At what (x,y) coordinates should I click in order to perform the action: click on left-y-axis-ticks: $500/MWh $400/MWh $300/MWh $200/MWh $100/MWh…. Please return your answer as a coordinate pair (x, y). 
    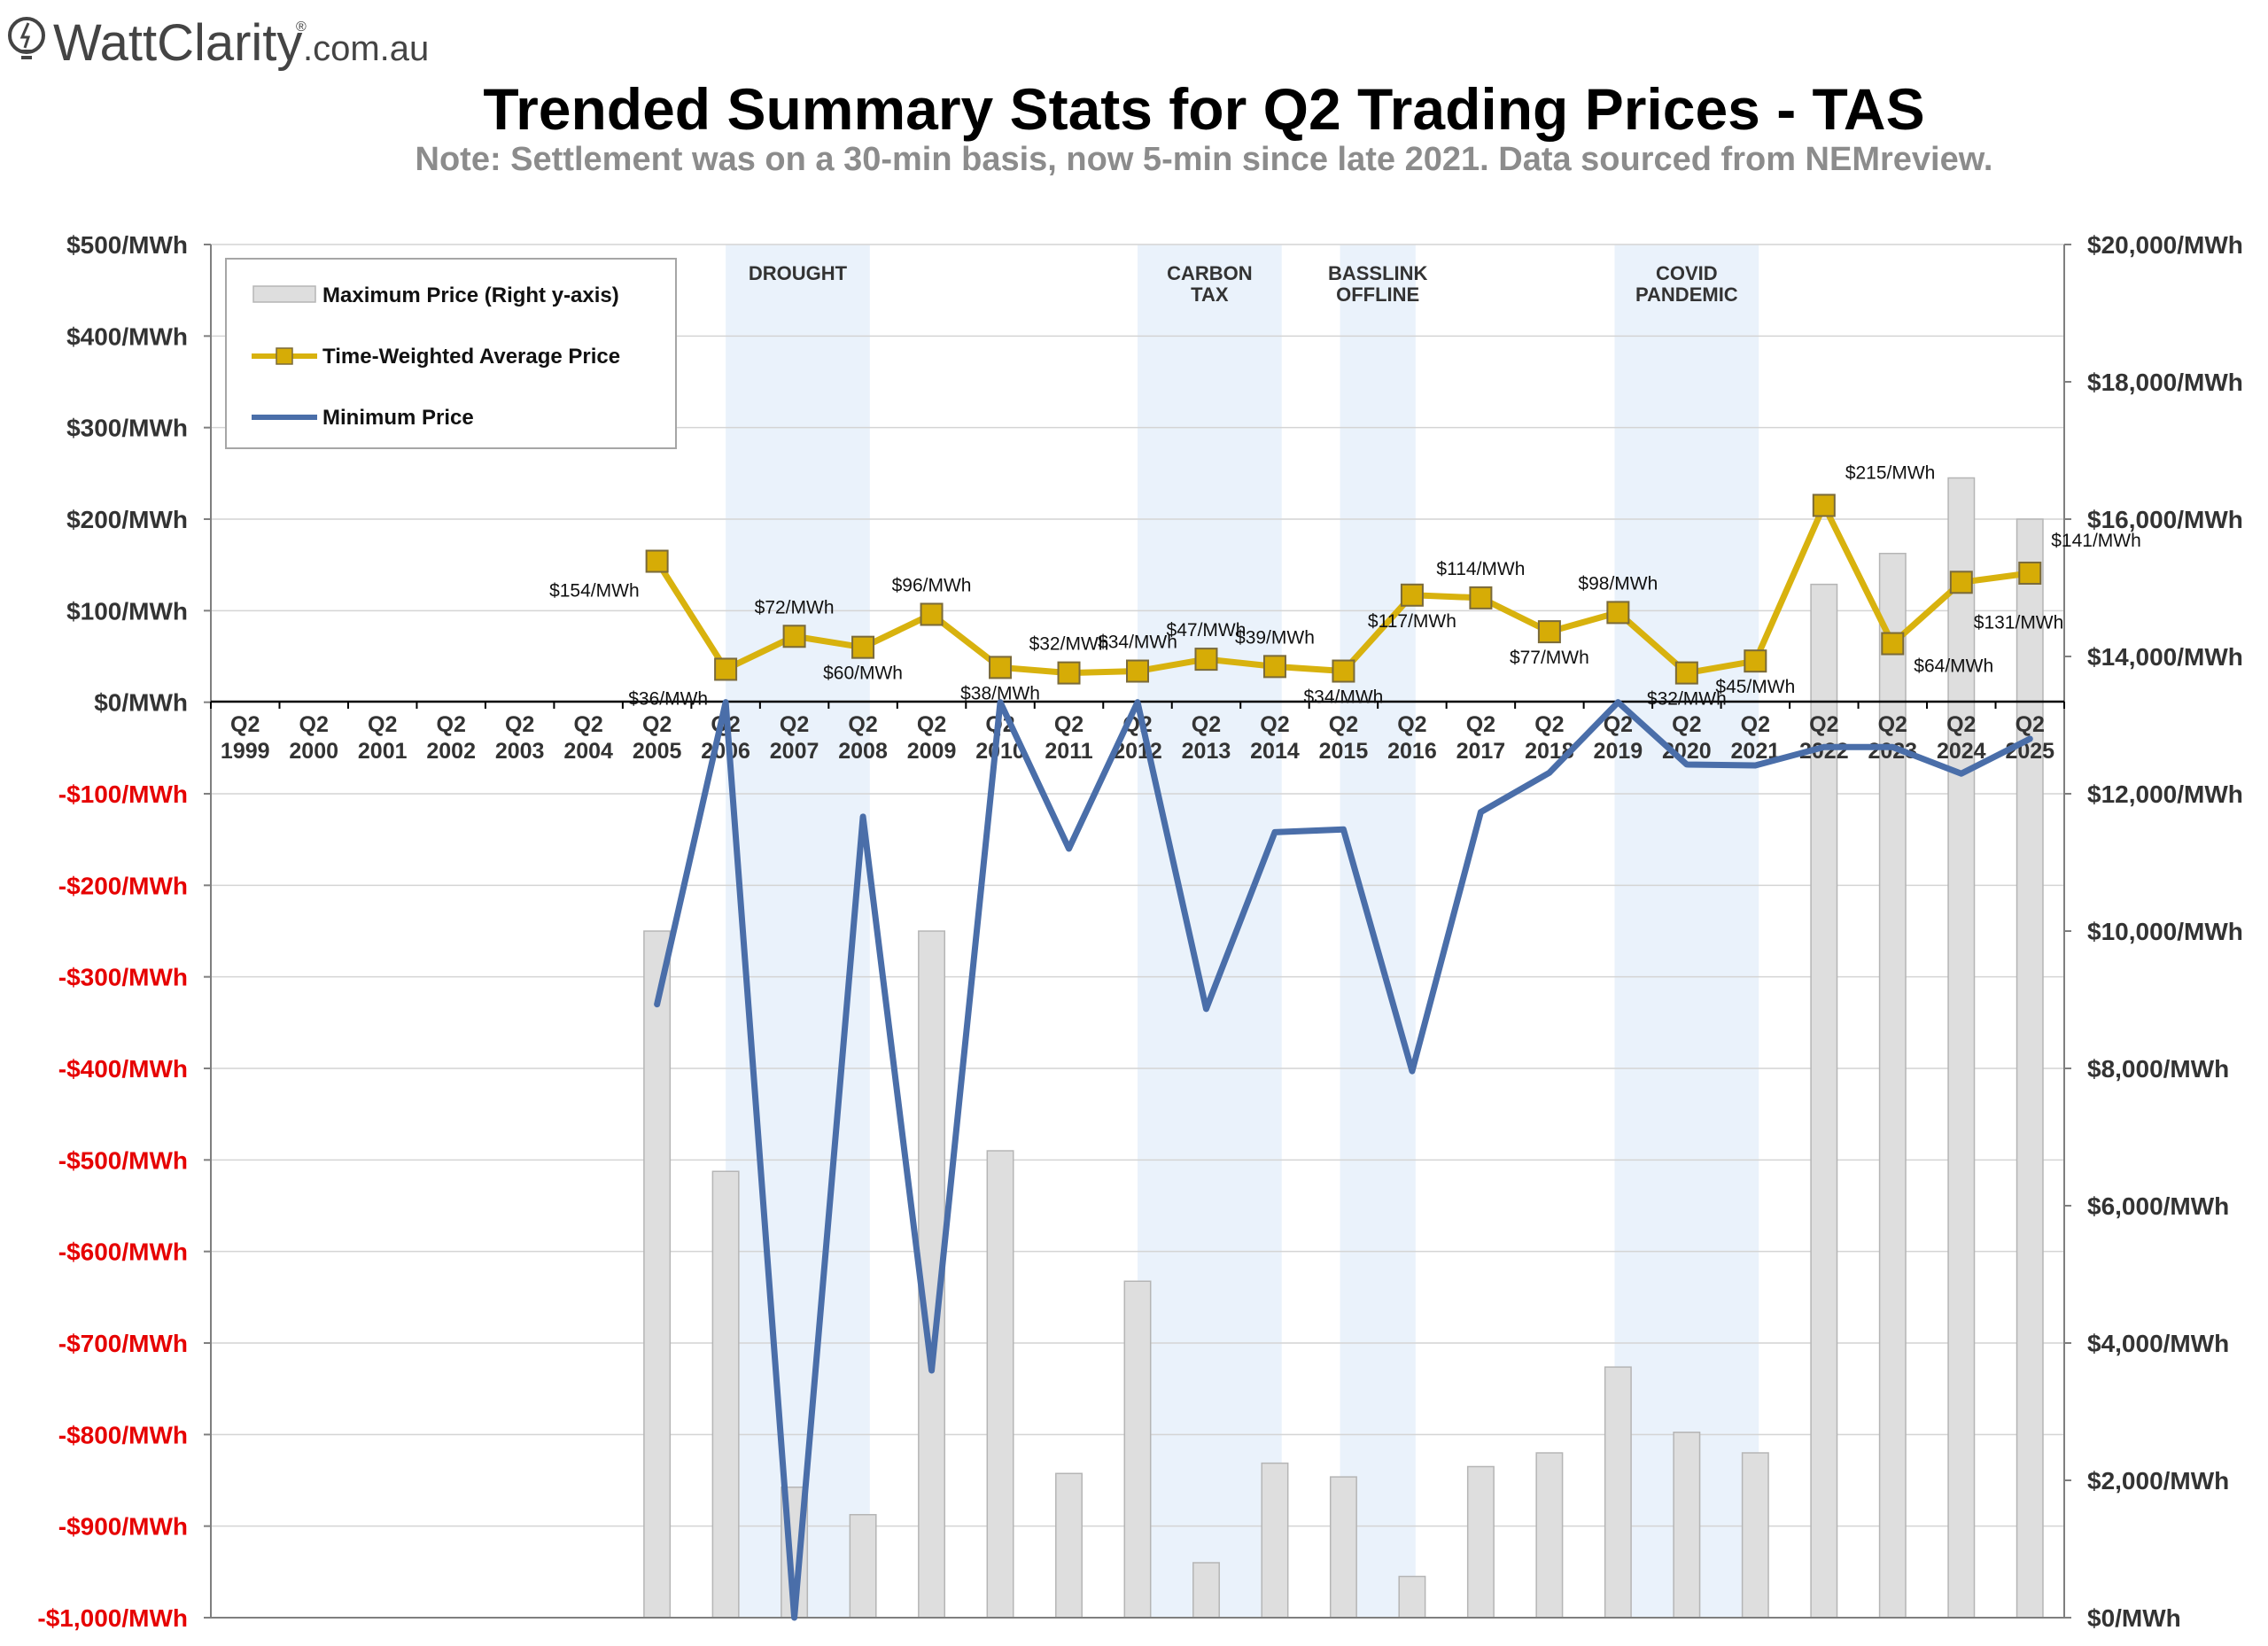
    Looking at the image, I should click on (112, 931).